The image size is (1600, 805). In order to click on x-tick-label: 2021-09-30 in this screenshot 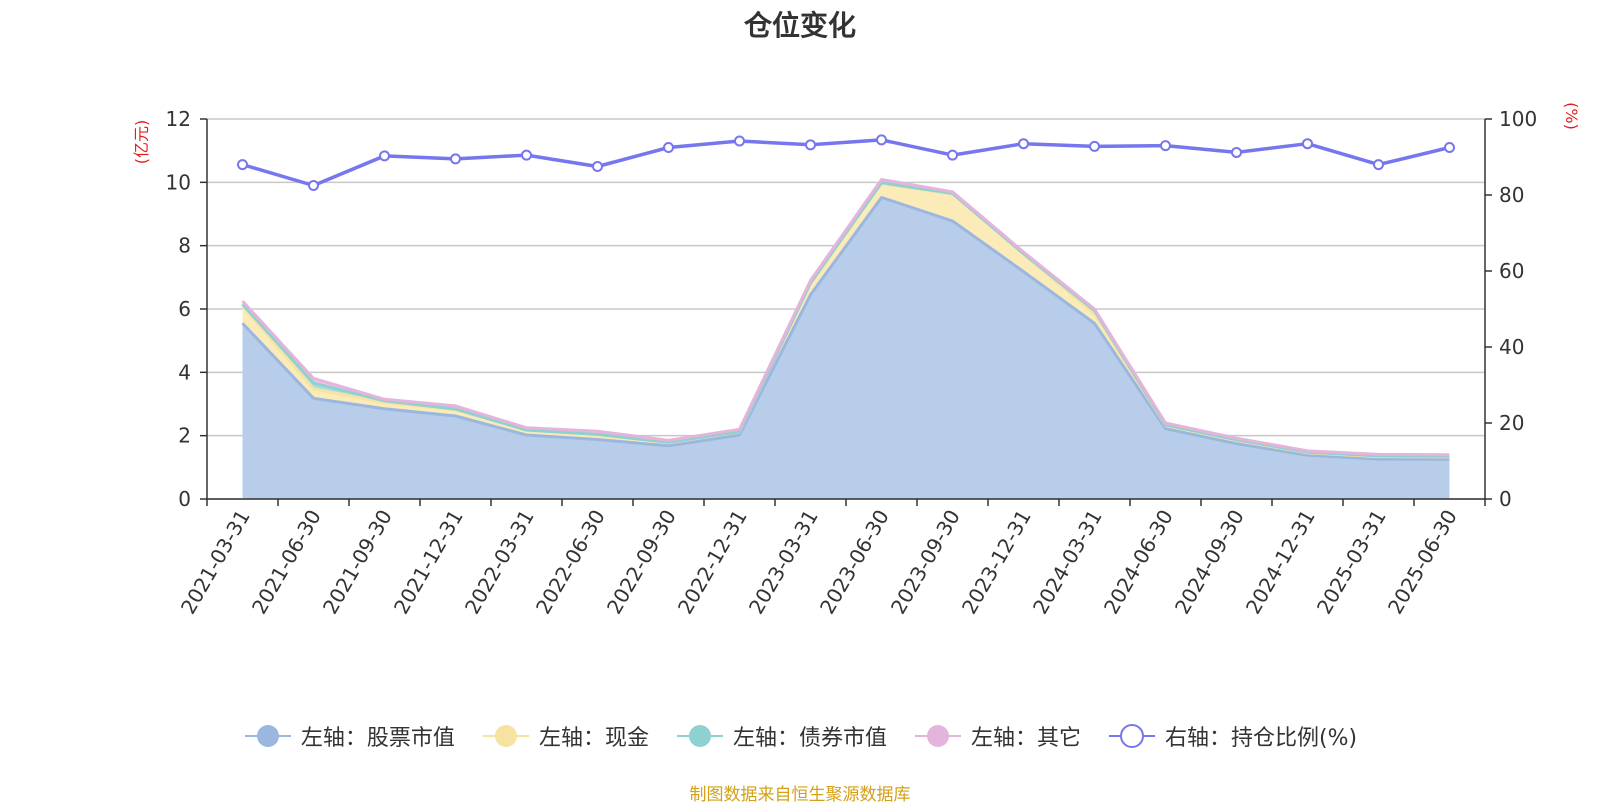, I will do `click(357, 562)`.